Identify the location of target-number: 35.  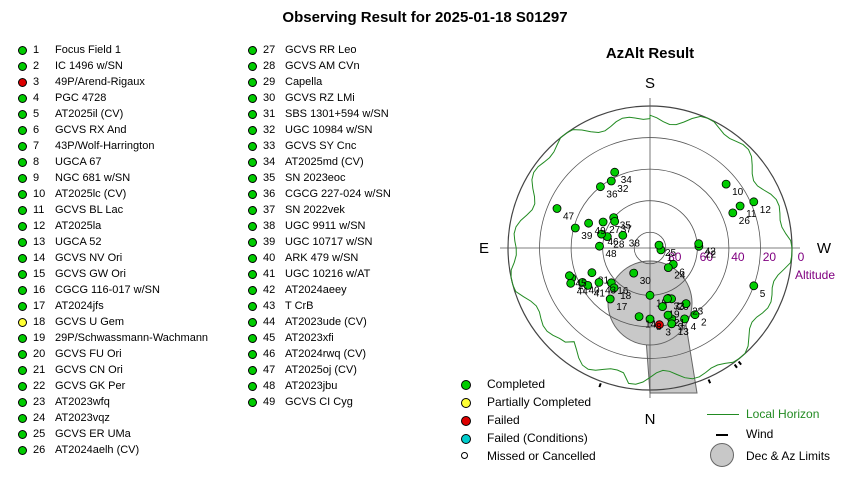
(269, 178).